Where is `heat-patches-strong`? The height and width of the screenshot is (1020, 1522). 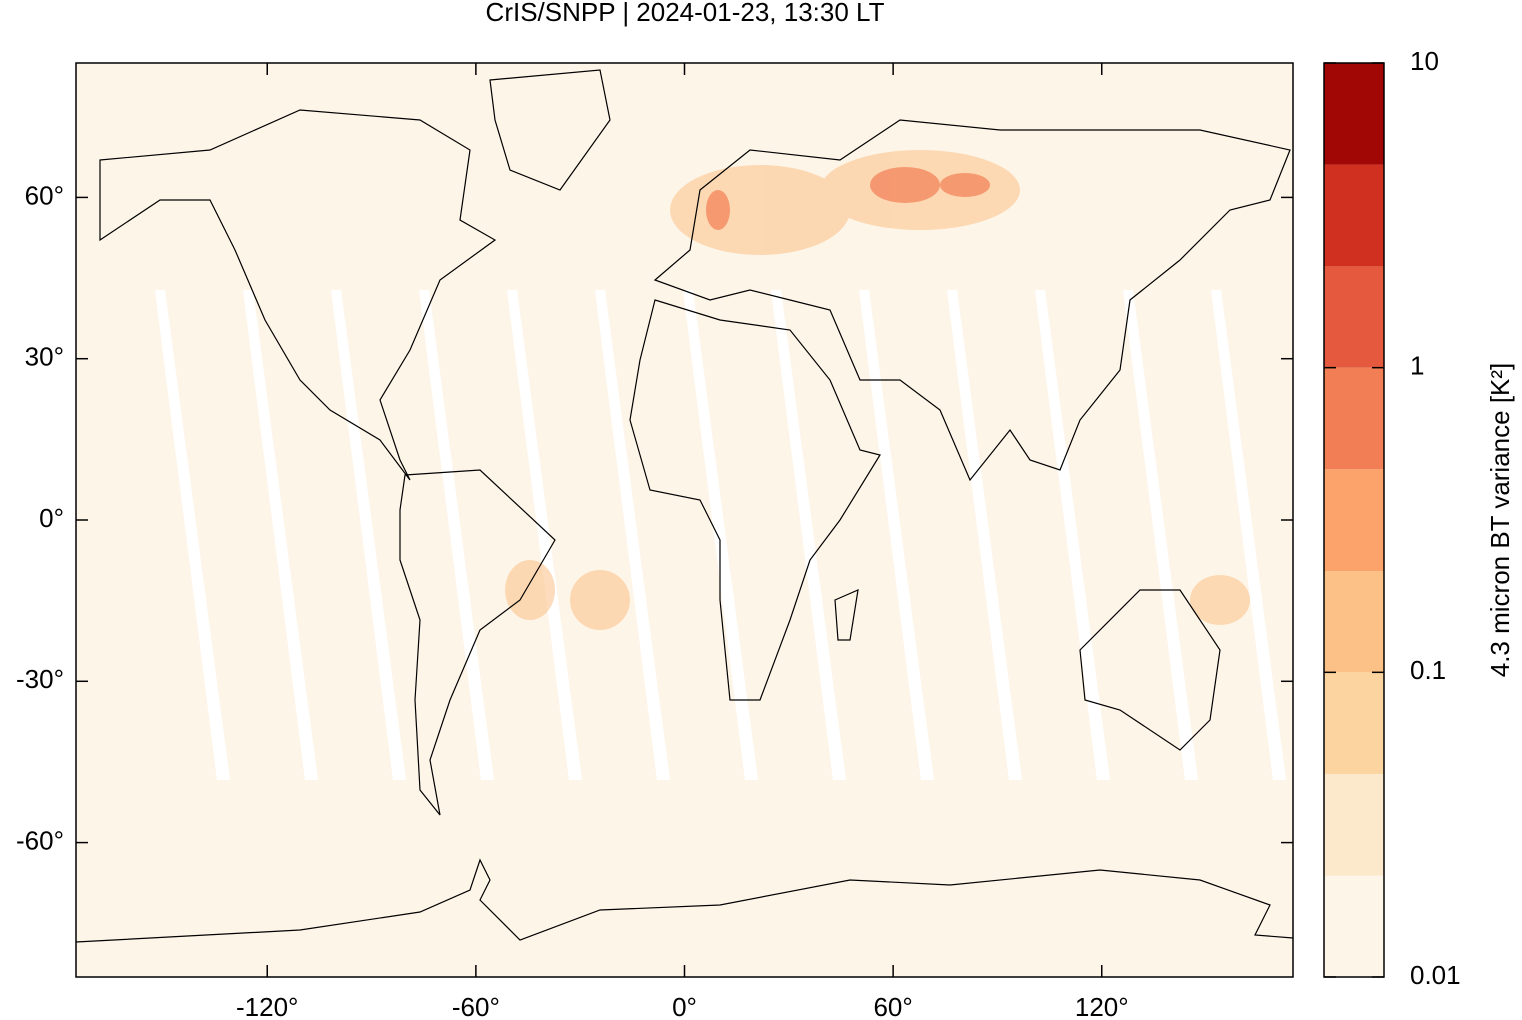 heat-patches-strong is located at coordinates (848, 198).